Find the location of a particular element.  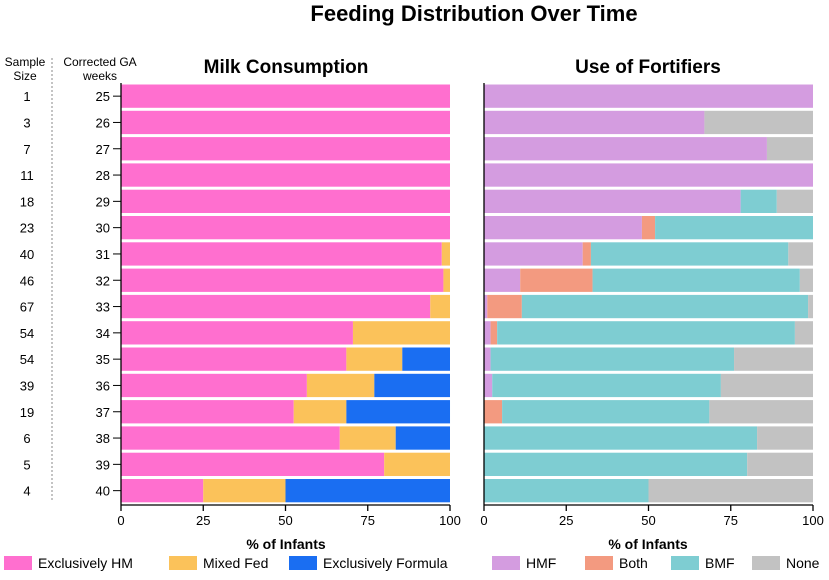

bar-1-32-both is located at coordinates (556, 280).